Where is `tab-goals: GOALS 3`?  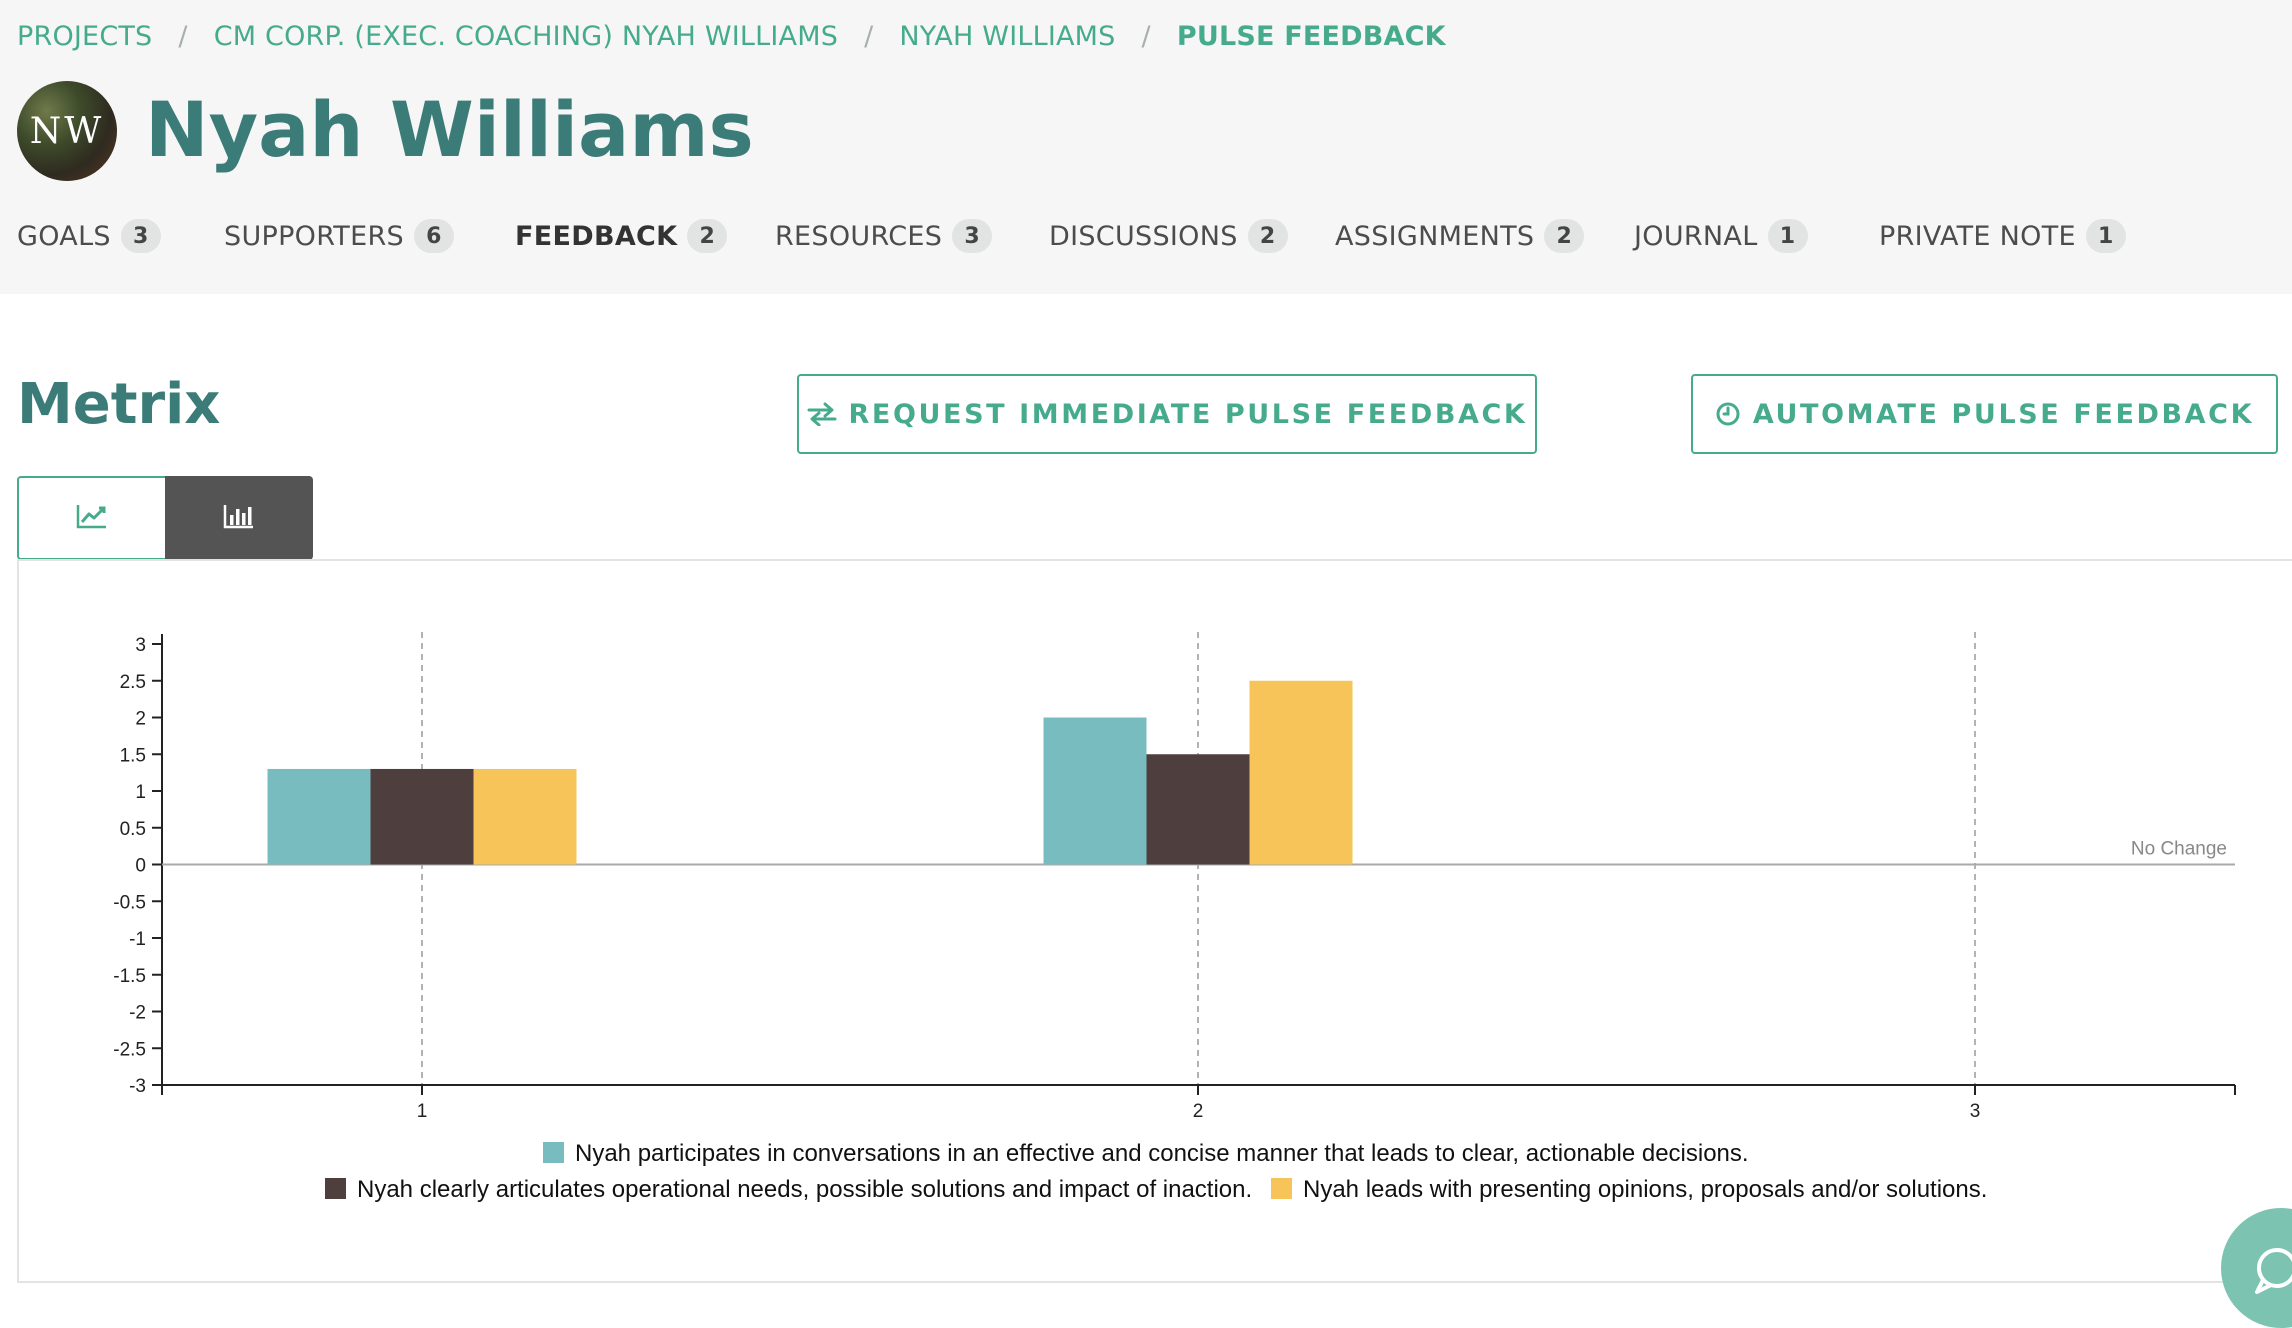
tab-goals: GOALS 3 is located at coordinates (89, 236).